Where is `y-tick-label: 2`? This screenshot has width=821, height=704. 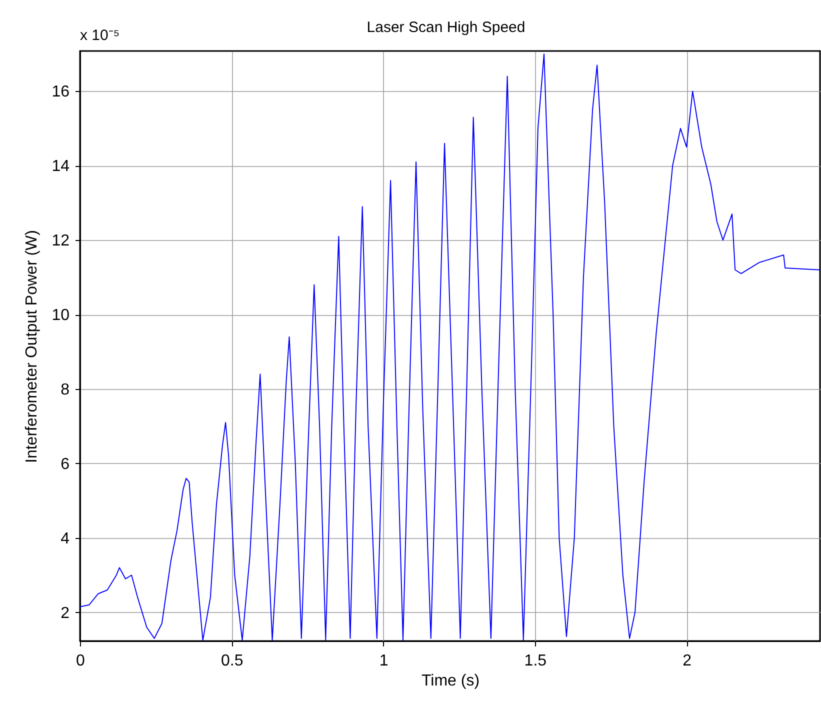
y-tick-label: 2 is located at coordinates (65, 613).